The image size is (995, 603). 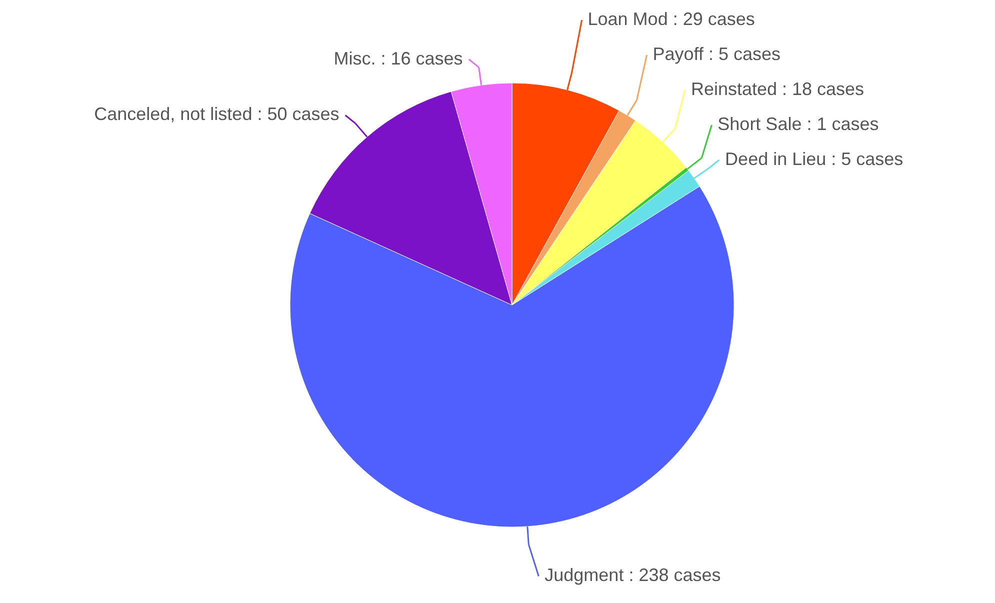 What do you see at coordinates (398, 58) in the screenshot?
I see `slice-label: Misc. : 16 cases` at bounding box center [398, 58].